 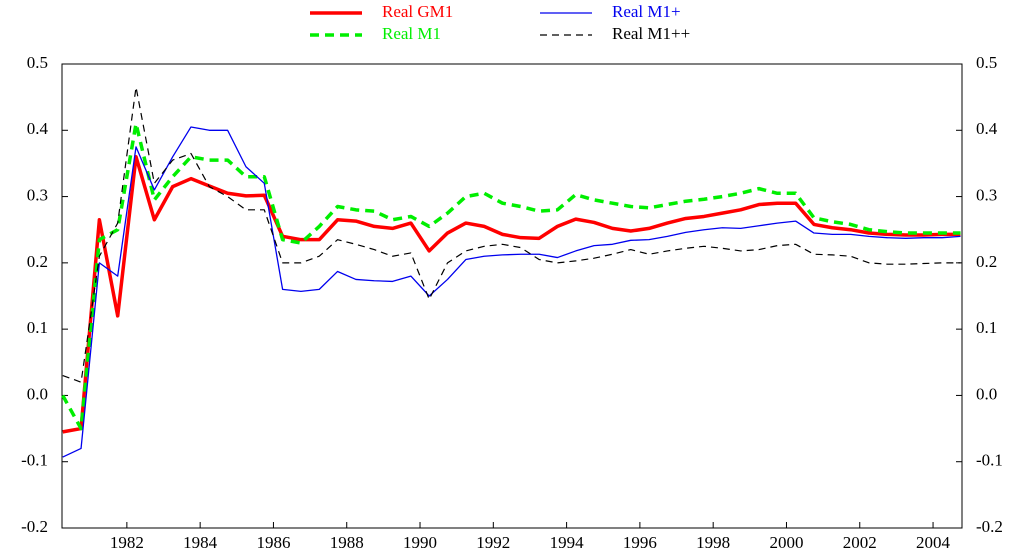 I want to click on x-tick-label: 1990, so click(x=420, y=542).